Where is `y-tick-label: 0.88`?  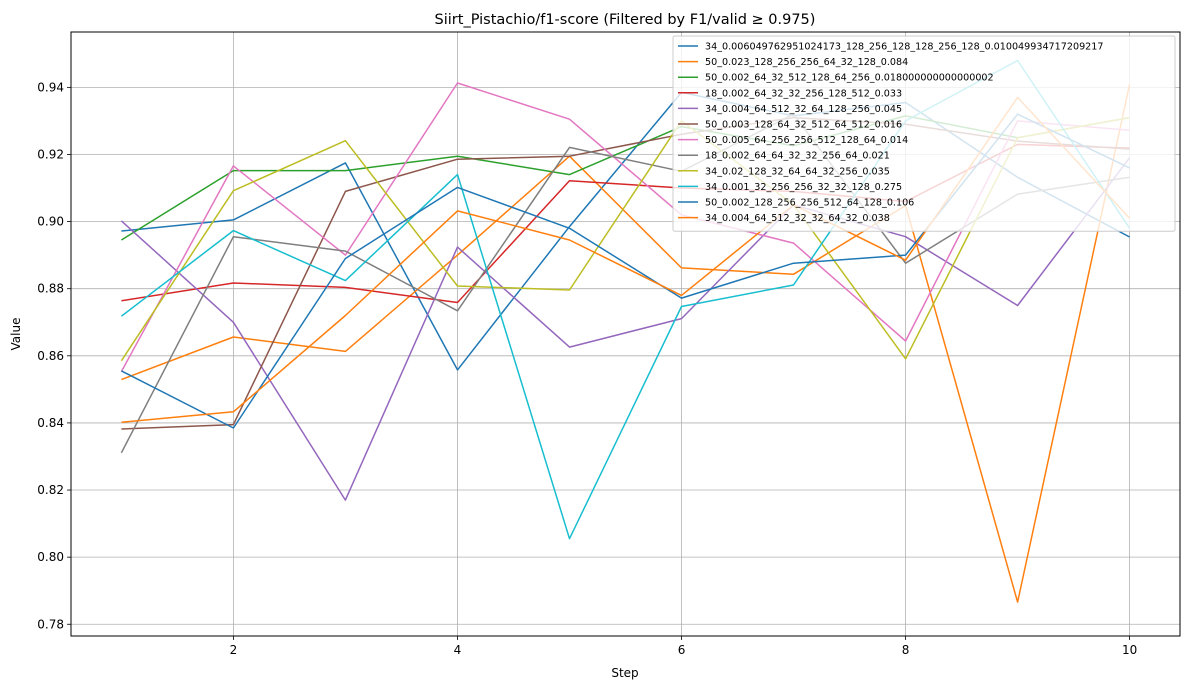
y-tick-label: 0.88 is located at coordinates (50, 289).